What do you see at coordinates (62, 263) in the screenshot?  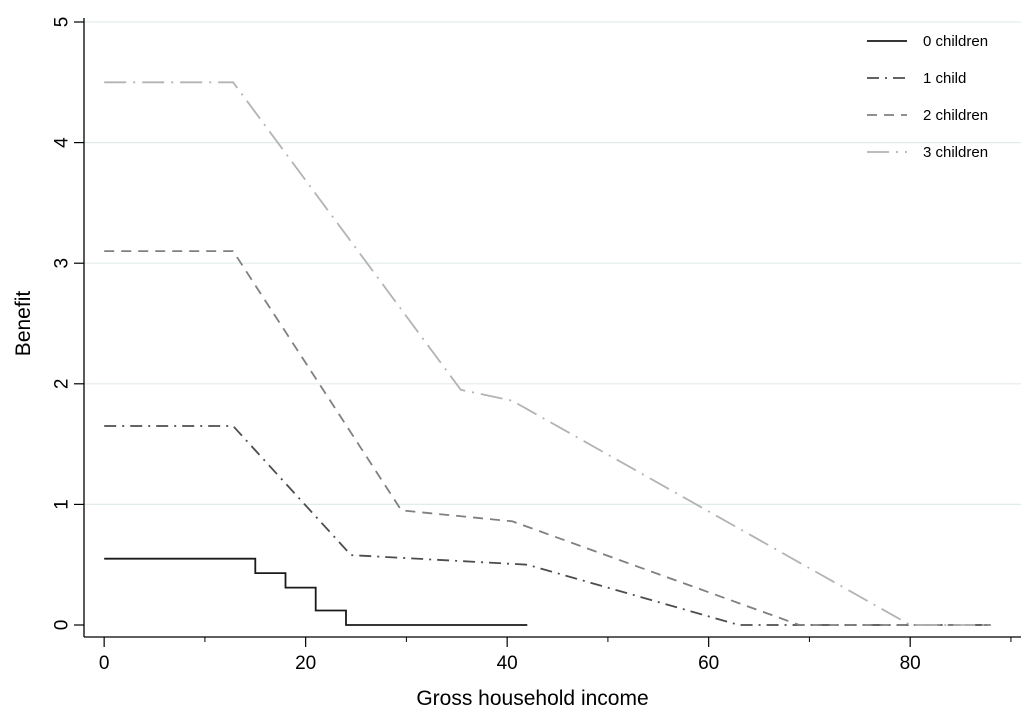 I see `y-tick-label: 3` at bounding box center [62, 263].